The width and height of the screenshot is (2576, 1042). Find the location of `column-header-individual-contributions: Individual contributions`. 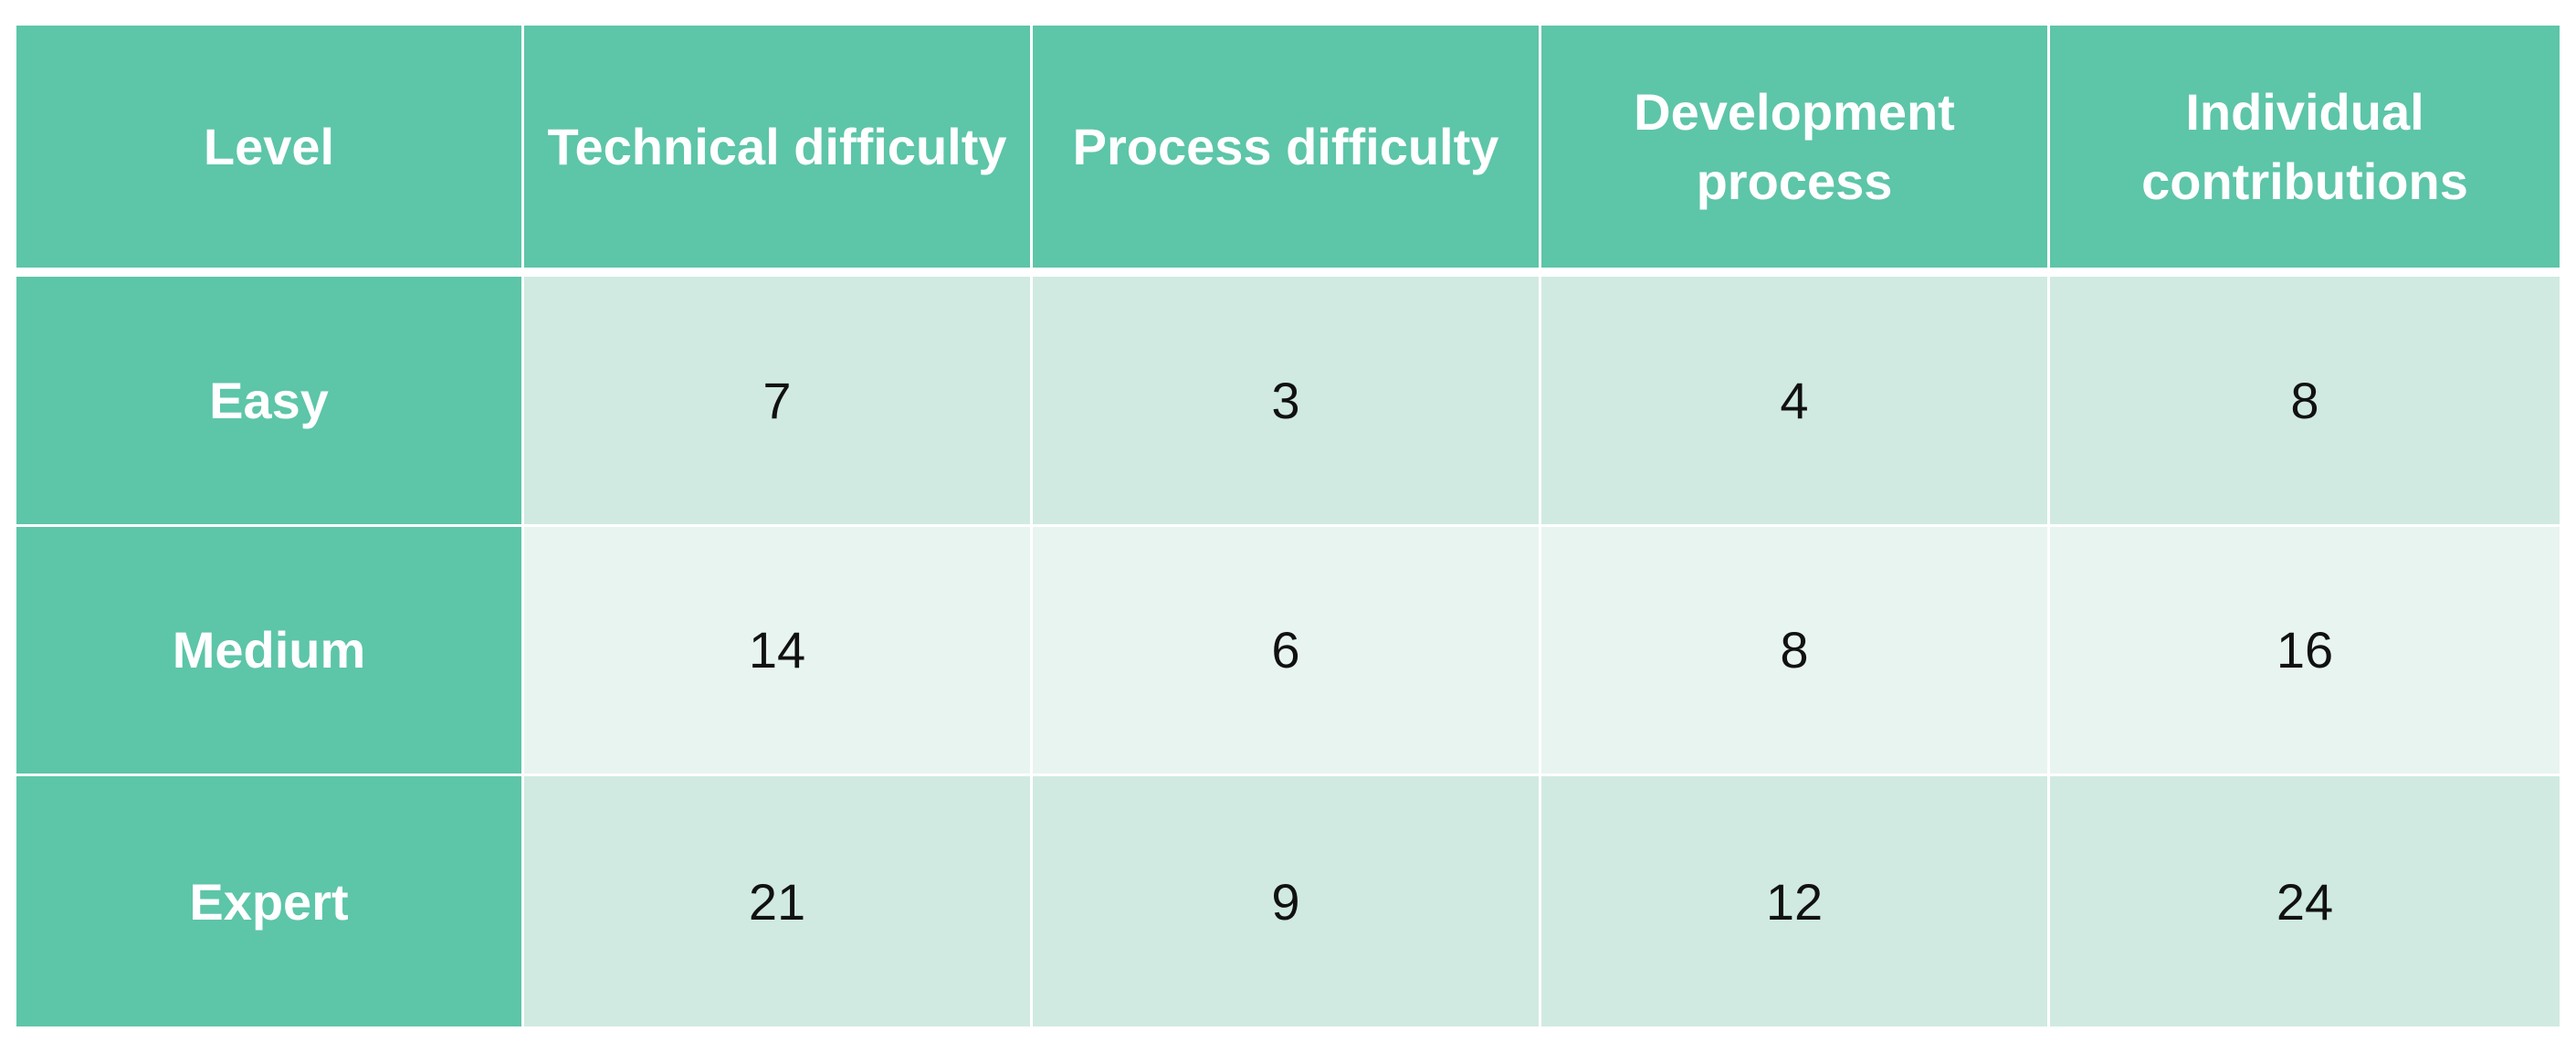

column-header-individual-contributions: Individual contributions is located at coordinates (2305, 151).